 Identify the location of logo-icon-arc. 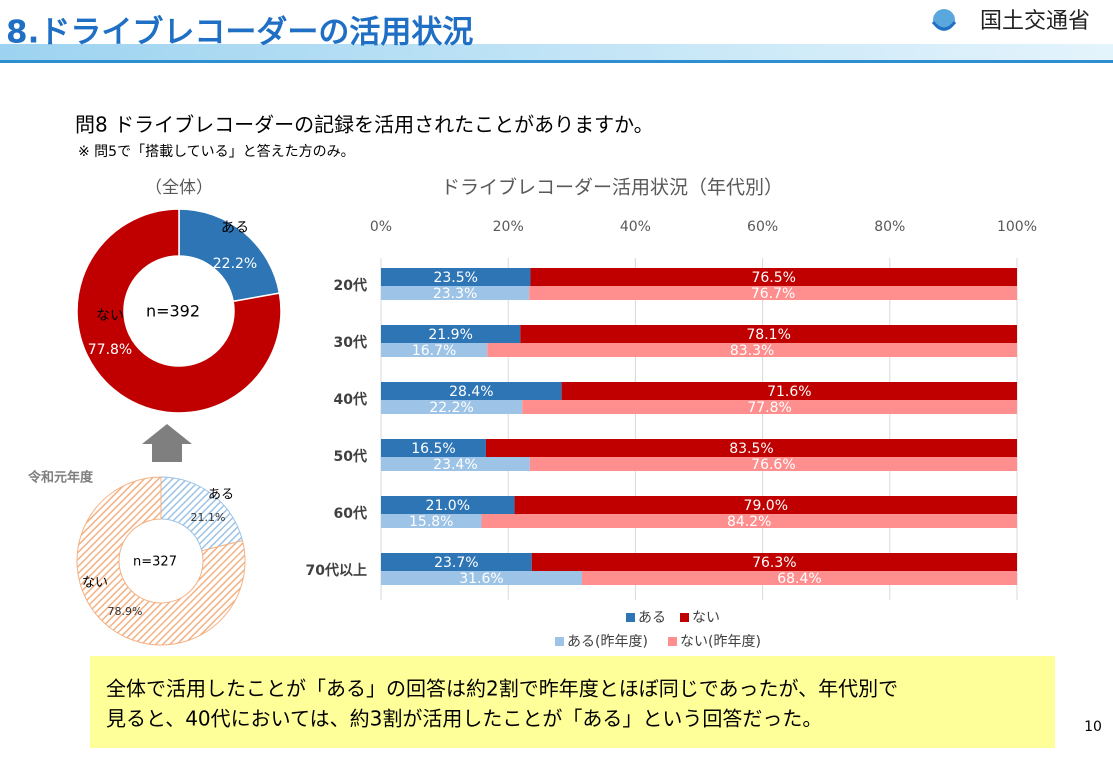
(944, 26).